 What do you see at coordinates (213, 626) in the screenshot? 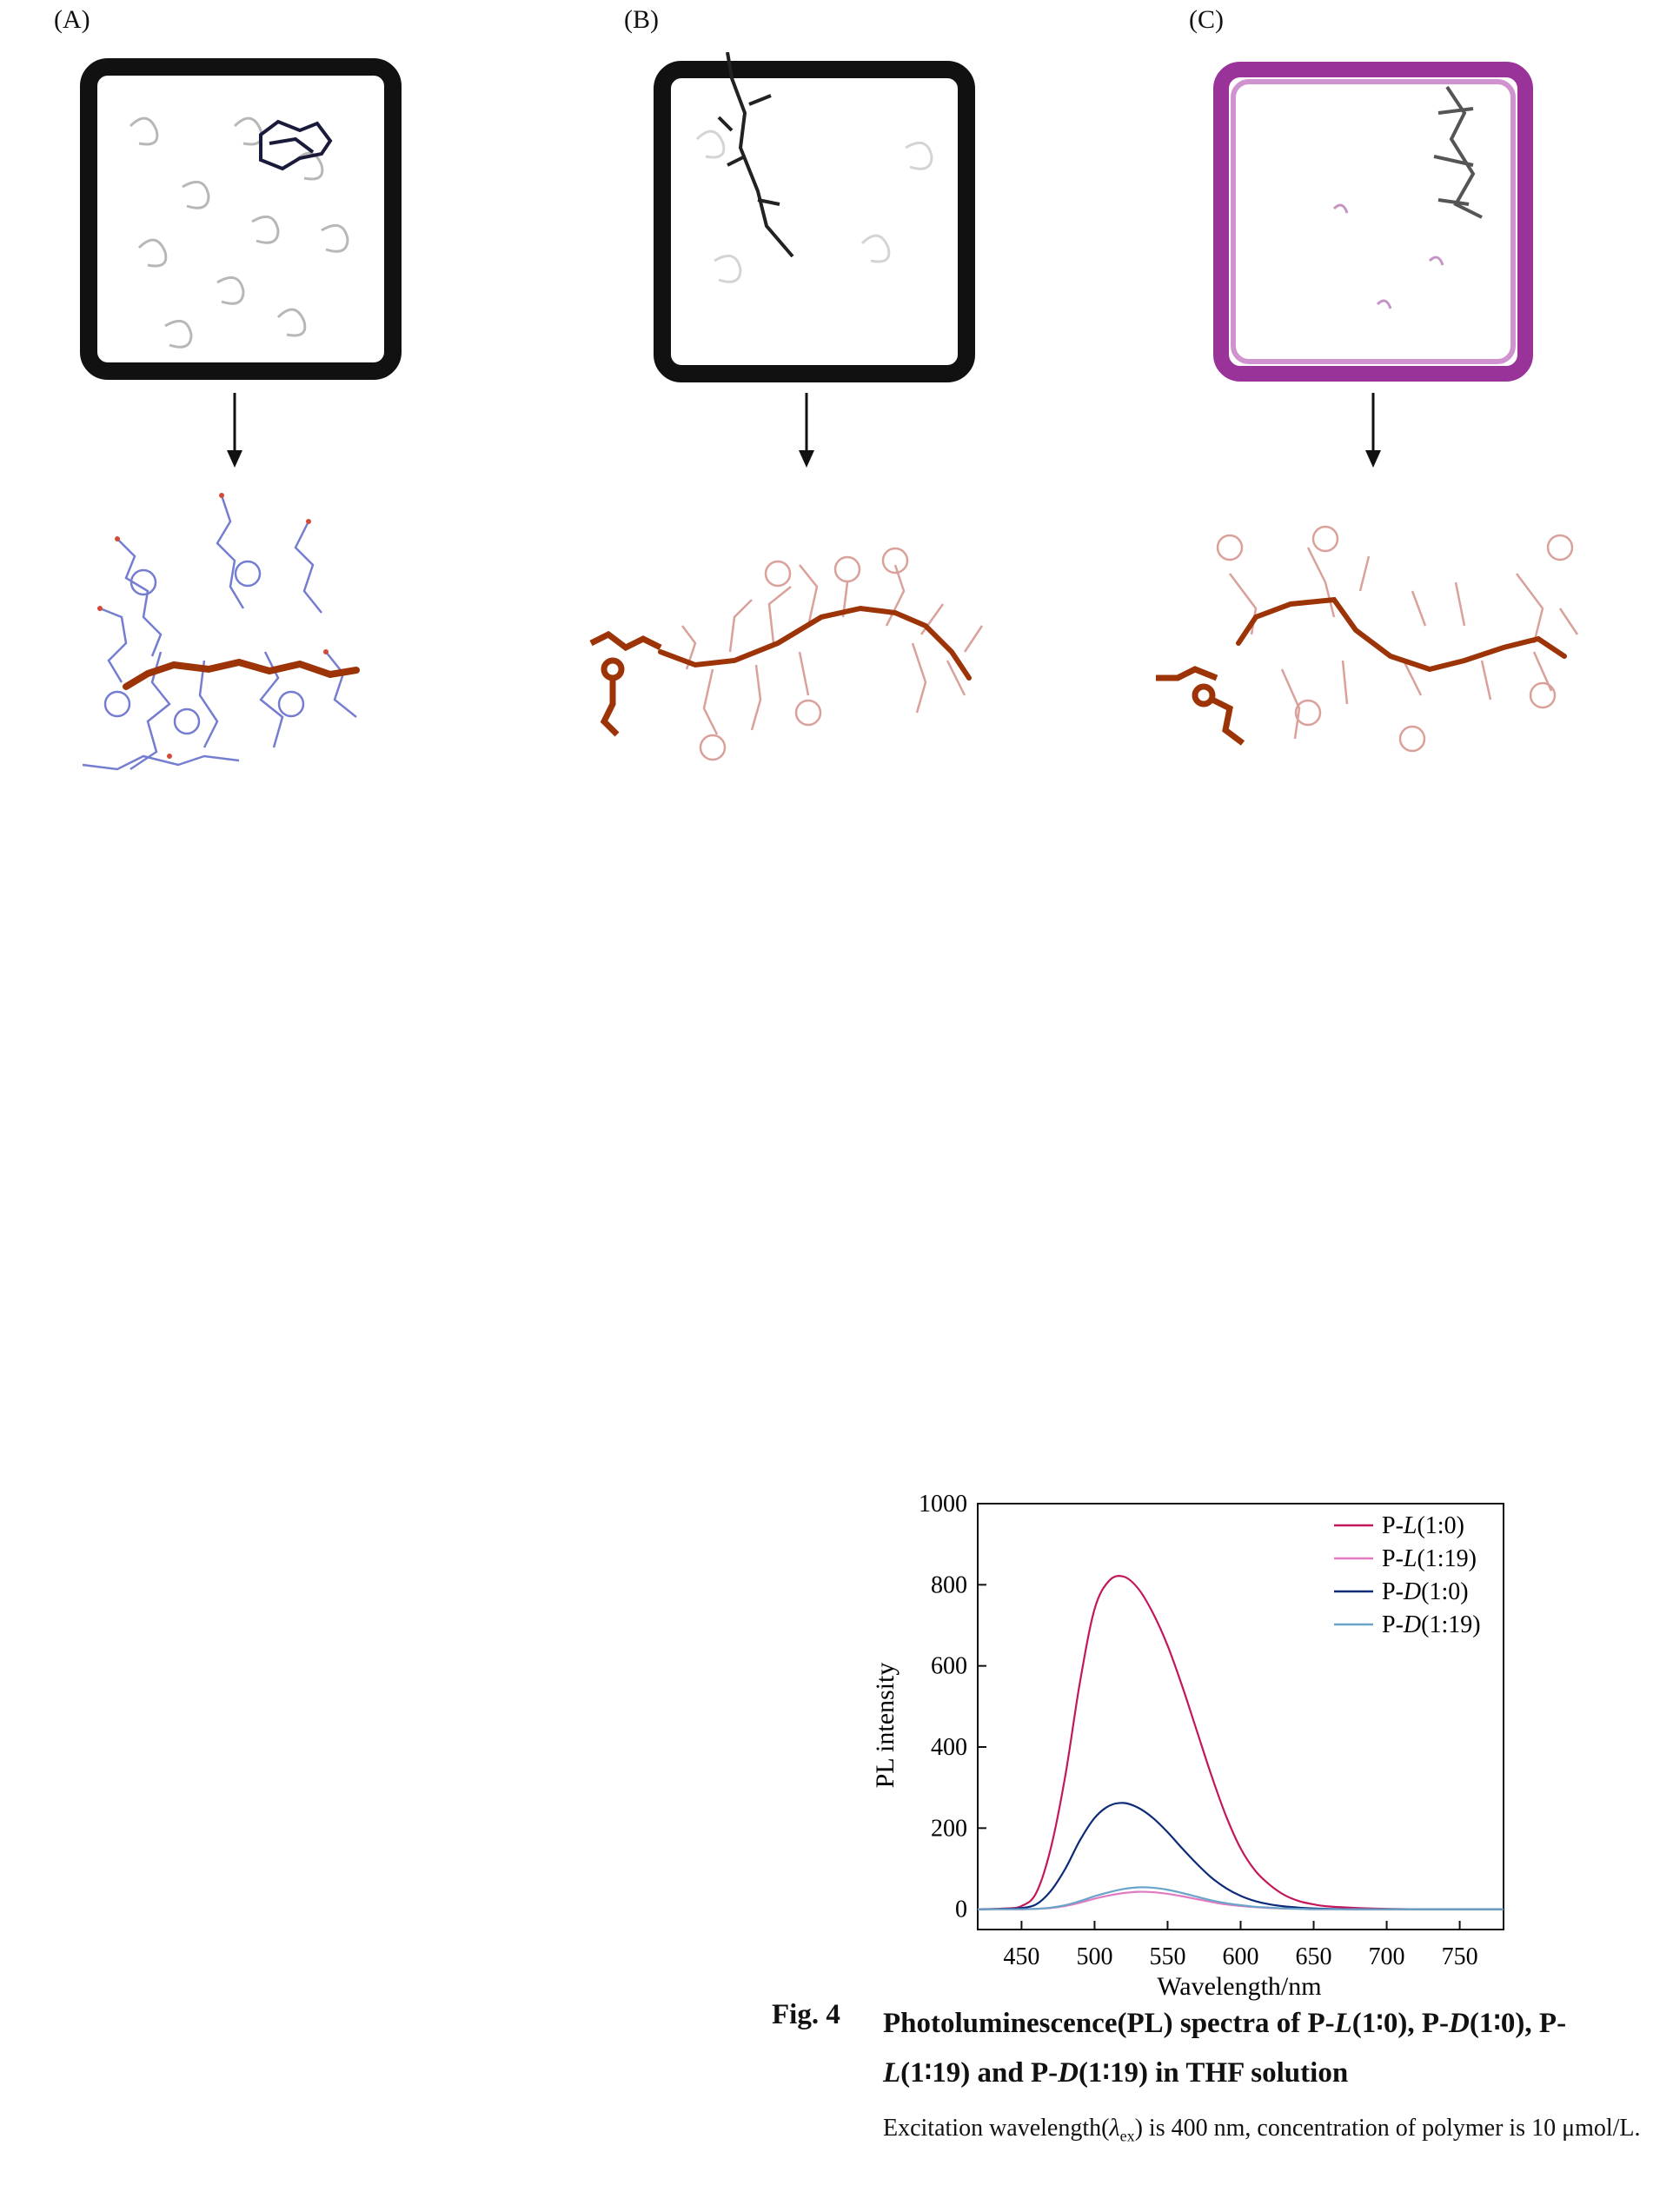
I see `heteroatoms` at bounding box center [213, 626].